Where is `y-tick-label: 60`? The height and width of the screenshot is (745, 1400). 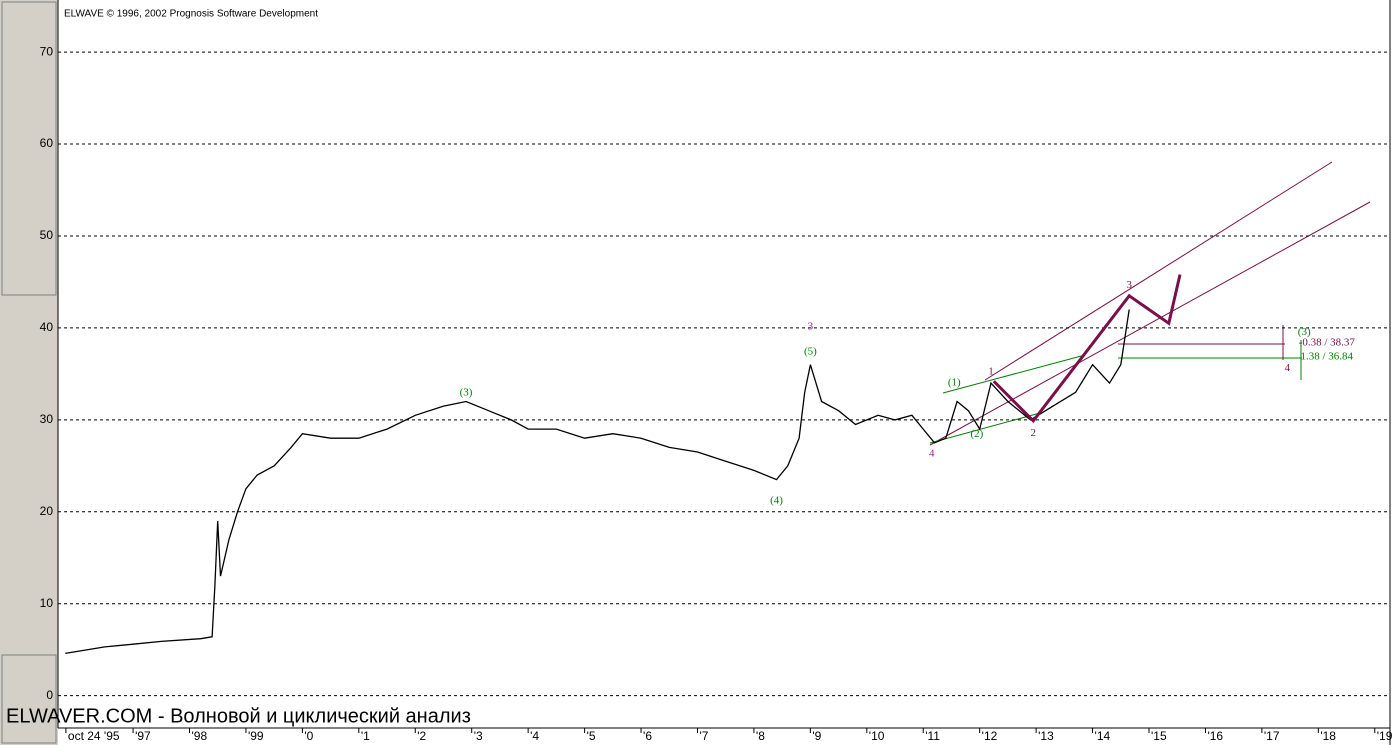 y-tick-label: 60 is located at coordinates (47, 143).